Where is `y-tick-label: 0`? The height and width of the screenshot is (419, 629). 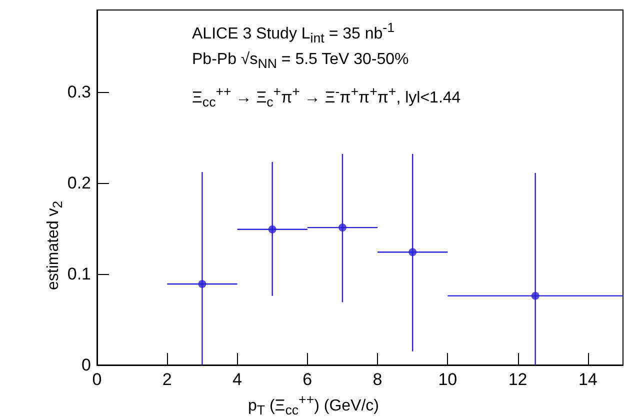
y-tick-label: 0 is located at coordinates (86, 365).